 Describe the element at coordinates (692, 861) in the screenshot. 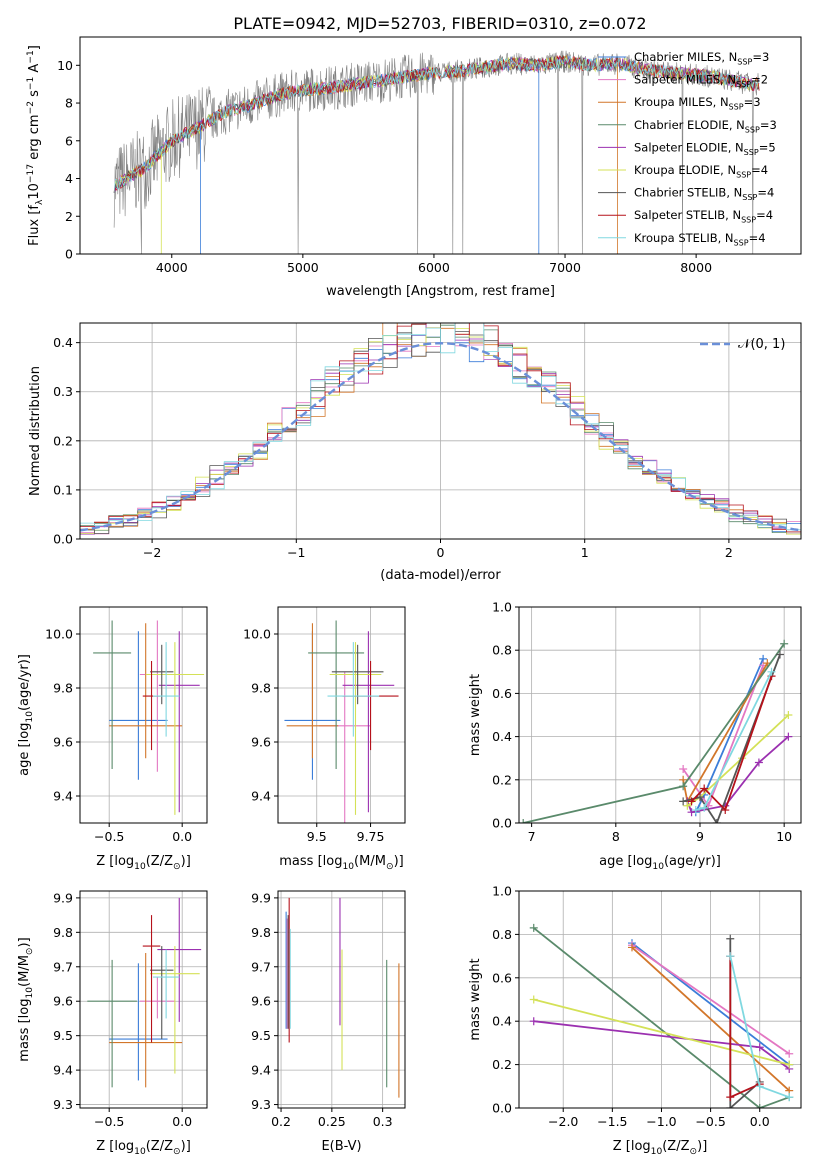

I see `label-part: (age/yr)]` at that location.